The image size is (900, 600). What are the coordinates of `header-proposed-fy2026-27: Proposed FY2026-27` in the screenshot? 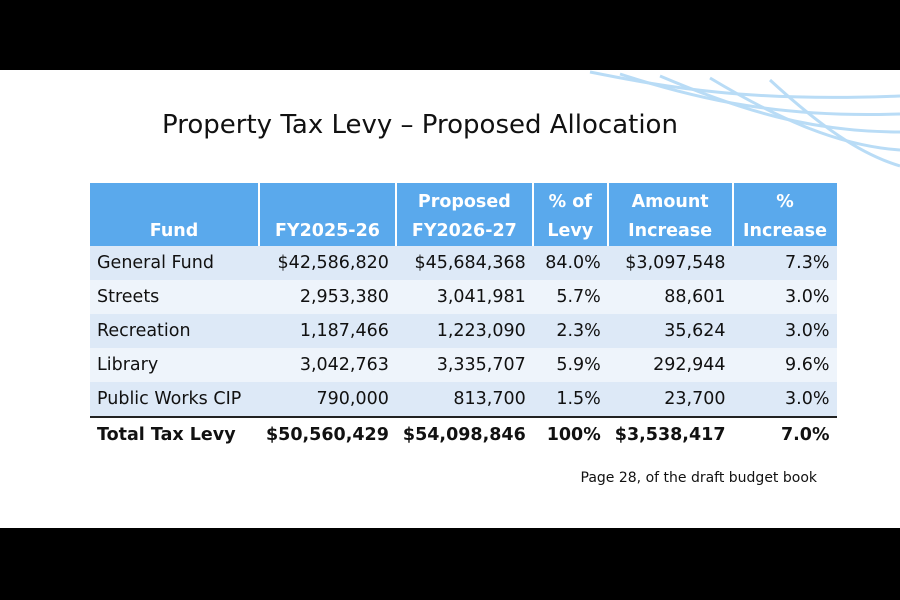 It's located at (463, 214).